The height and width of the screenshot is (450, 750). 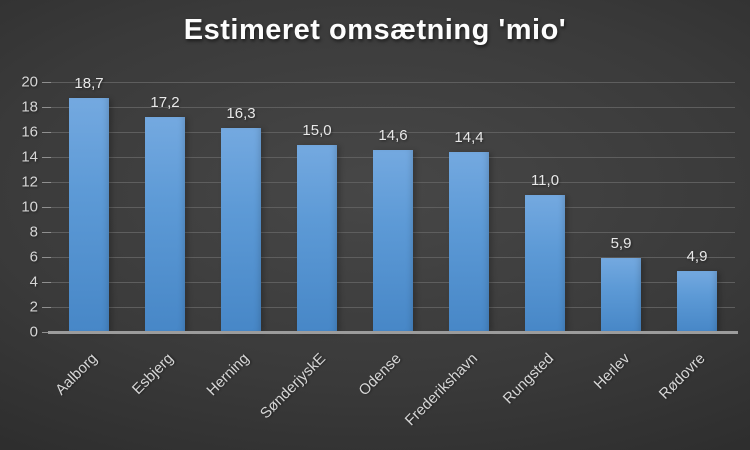 I want to click on x-axis-category-label: Rødovre, so click(x=683, y=376).